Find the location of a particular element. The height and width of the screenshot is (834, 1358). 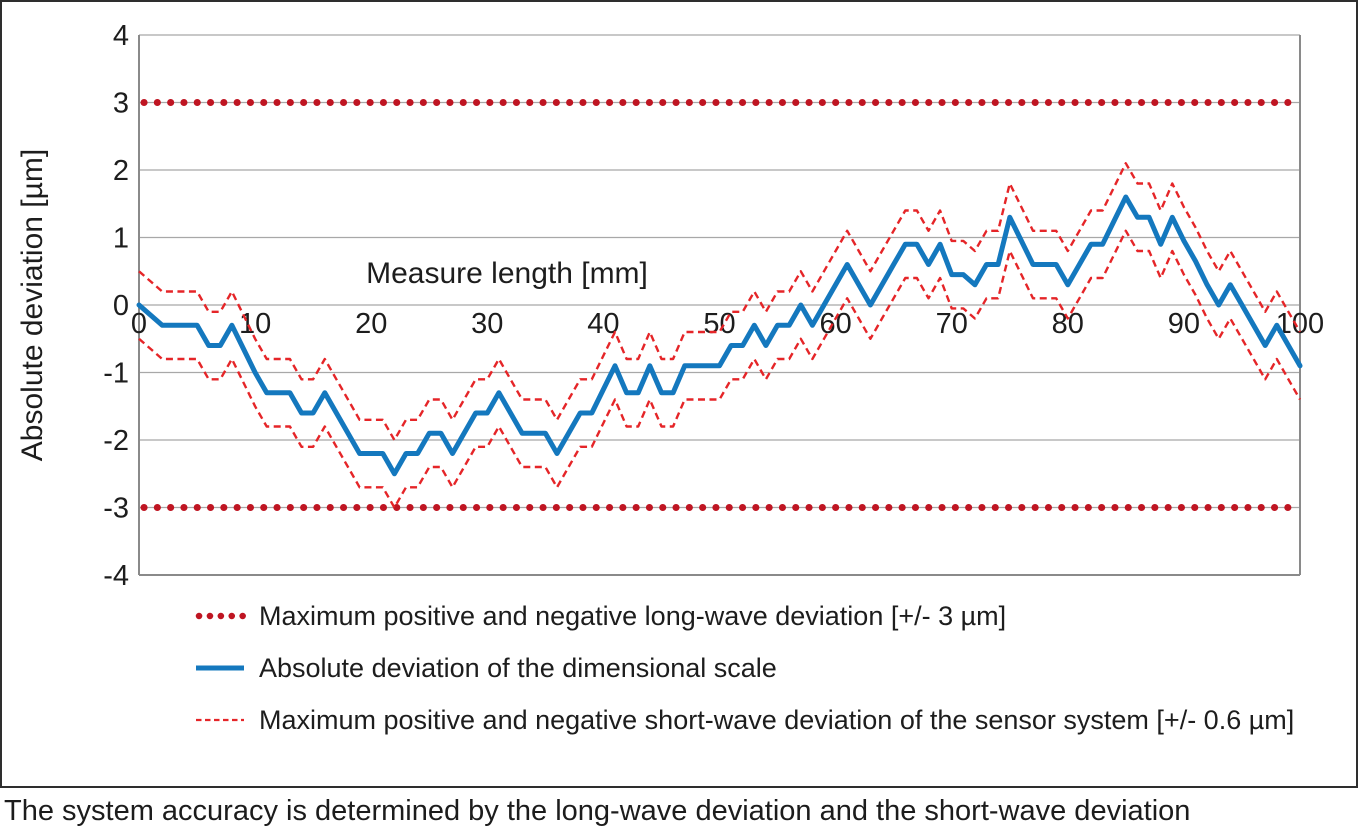

x-tick-label: 60 is located at coordinates (835, 324).